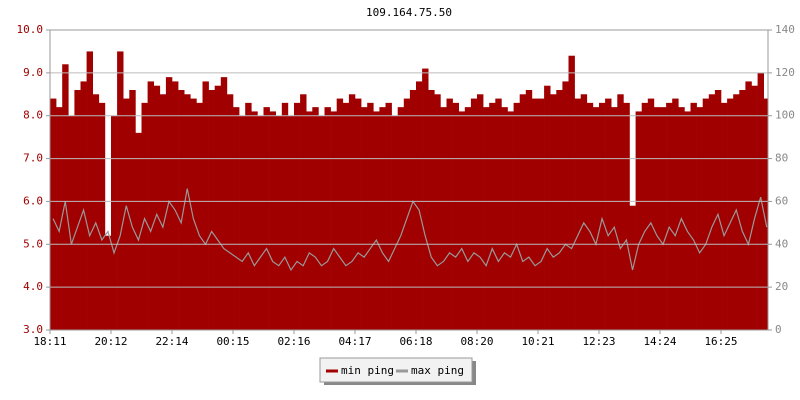 This screenshot has height=400, width=800. What do you see at coordinates (781, 158) in the screenshot?
I see `y2-tick-label: 80` at bounding box center [781, 158].